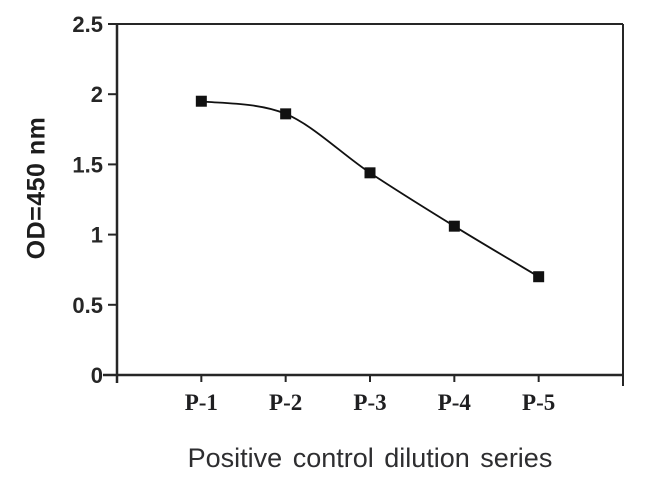 The width and height of the screenshot is (650, 487). What do you see at coordinates (201, 402) in the screenshot?
I see `x-tick-label: P-1` at bounding box center [201, 402].